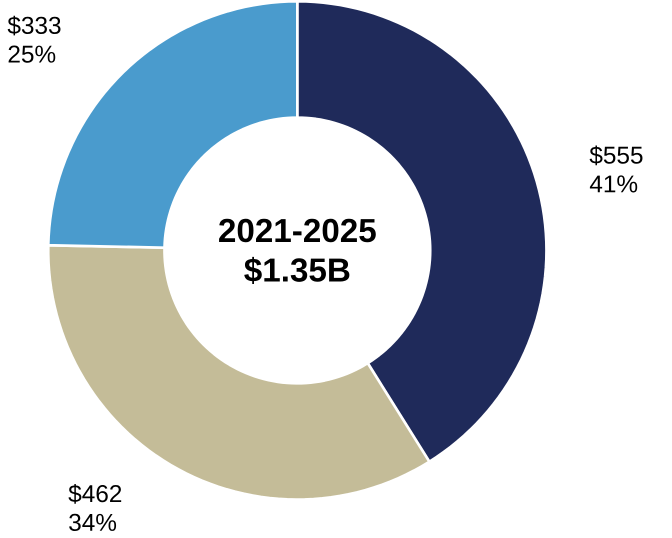 The image size is (672, 538). Describe the element at coordinates (95, 507) in the screenshot. I see `data-label: $462 34%` at that location.